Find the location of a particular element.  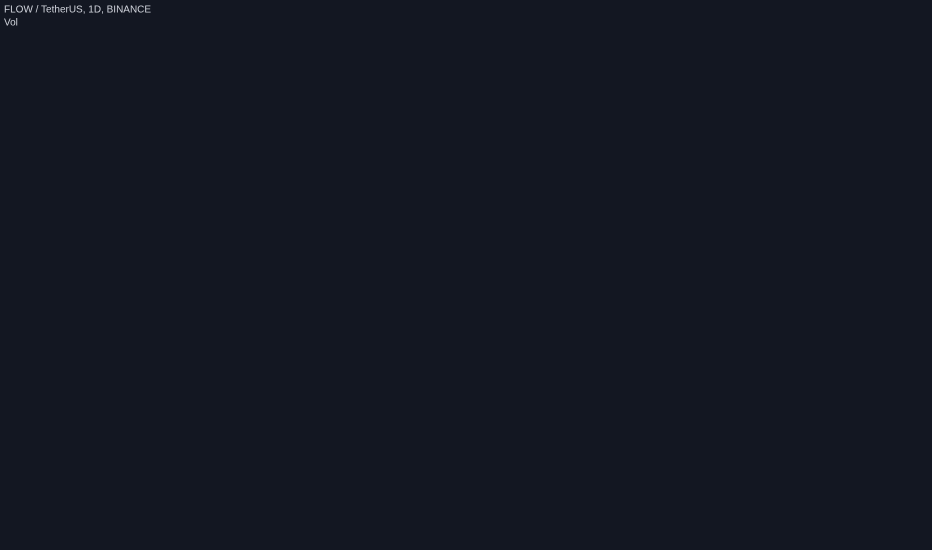

volume-label: Vol is located at coordinates (11, 23).